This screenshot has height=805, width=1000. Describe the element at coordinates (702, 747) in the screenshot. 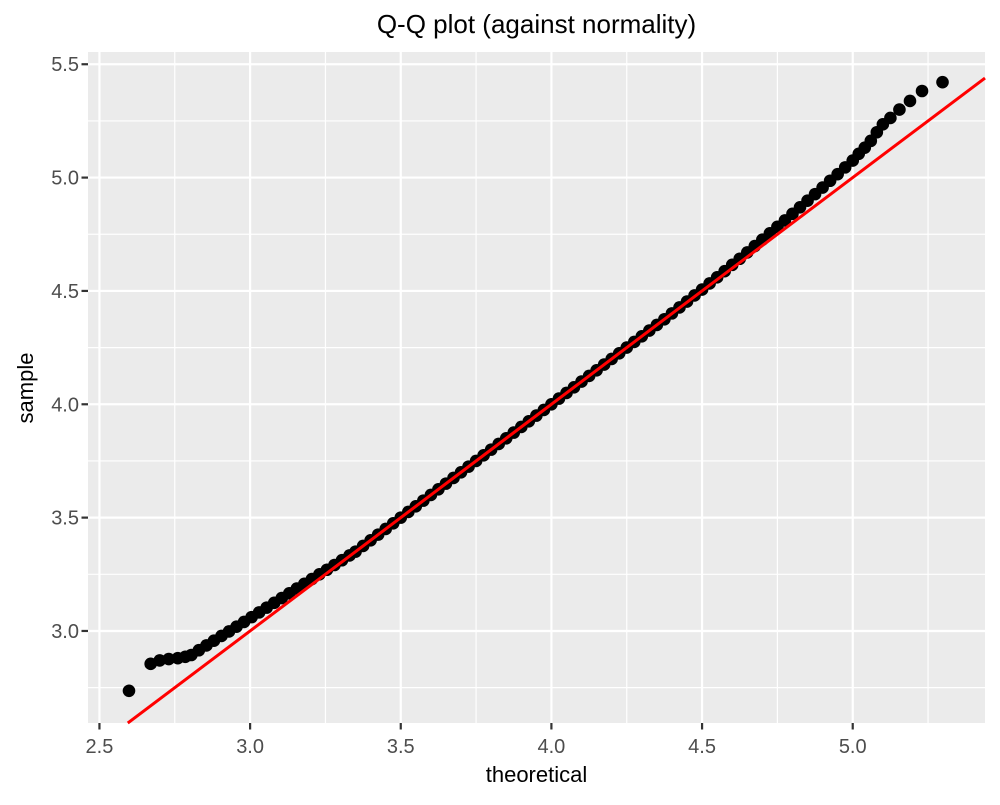

I see `x-tick-label: 4.5` at that location.